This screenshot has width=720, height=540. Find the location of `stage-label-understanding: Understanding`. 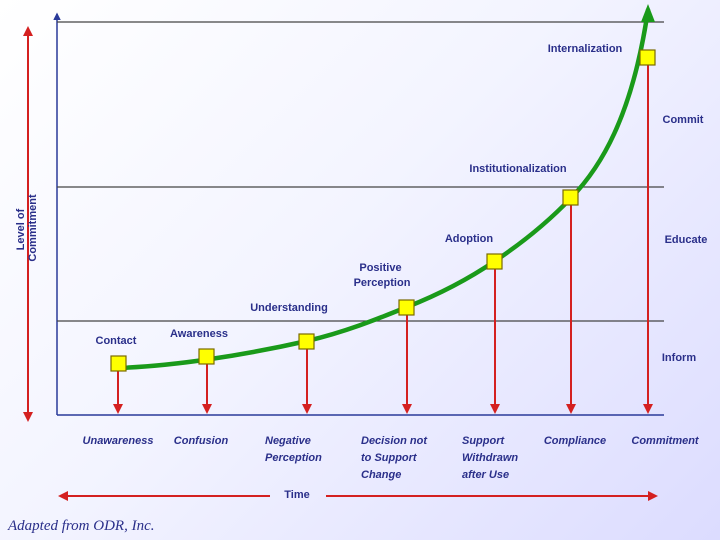

stage-label-understanding: Understanding is located at coordinates (289, 308).